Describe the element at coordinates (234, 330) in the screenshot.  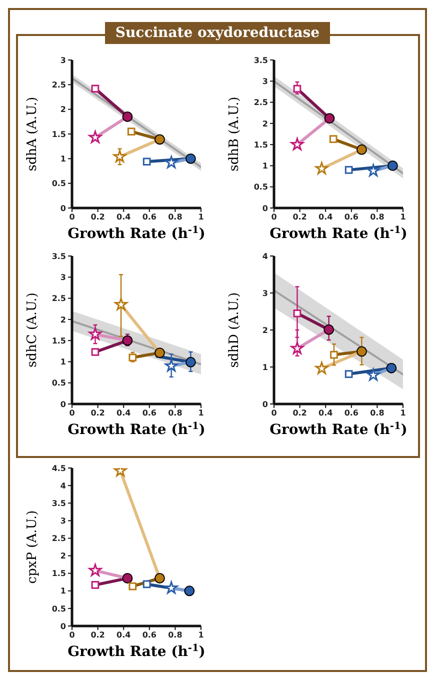
I see `y-axis-title: sdhD (A.U.)` at that location.